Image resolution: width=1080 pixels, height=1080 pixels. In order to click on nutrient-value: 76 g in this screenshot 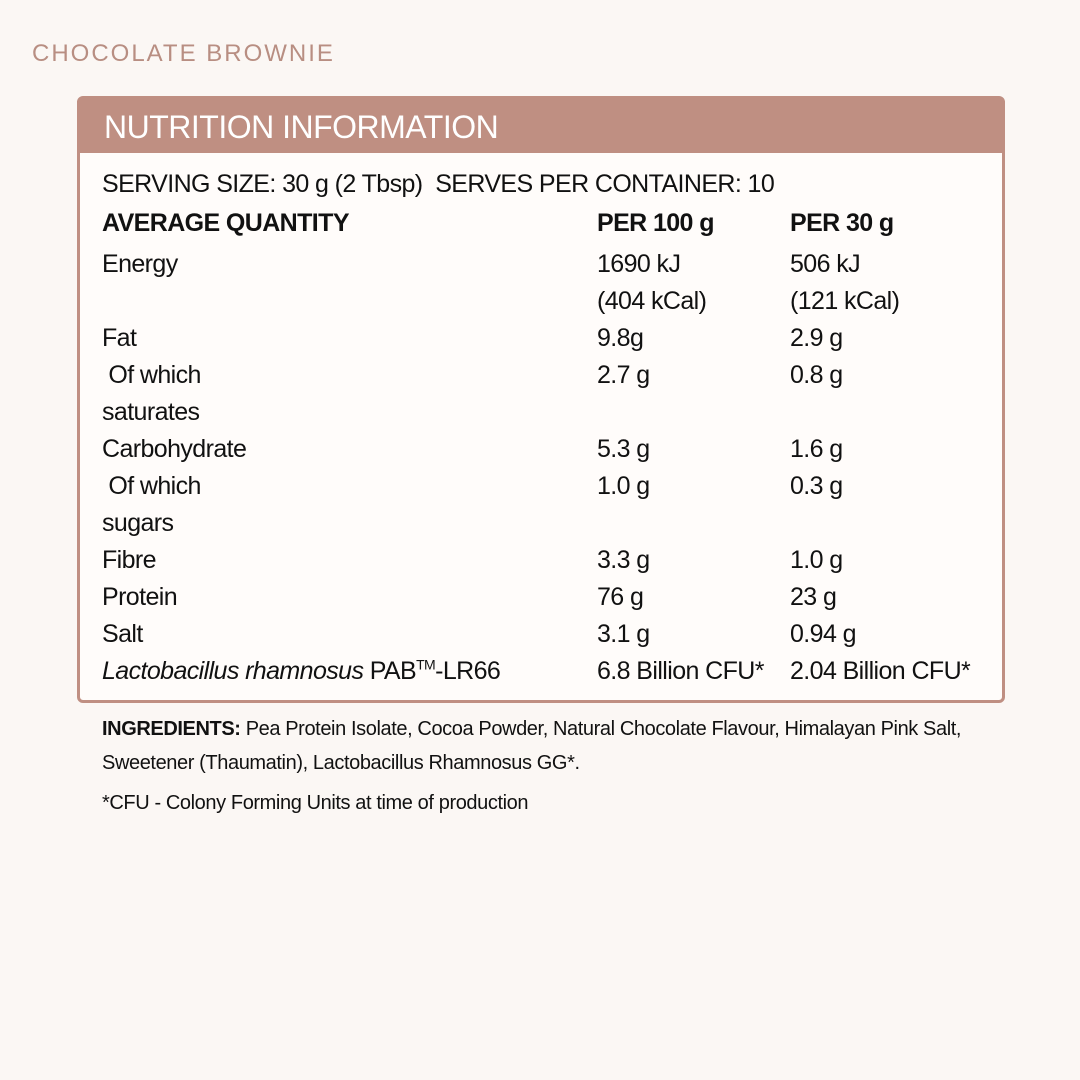, I will do `click(693, 597)`.